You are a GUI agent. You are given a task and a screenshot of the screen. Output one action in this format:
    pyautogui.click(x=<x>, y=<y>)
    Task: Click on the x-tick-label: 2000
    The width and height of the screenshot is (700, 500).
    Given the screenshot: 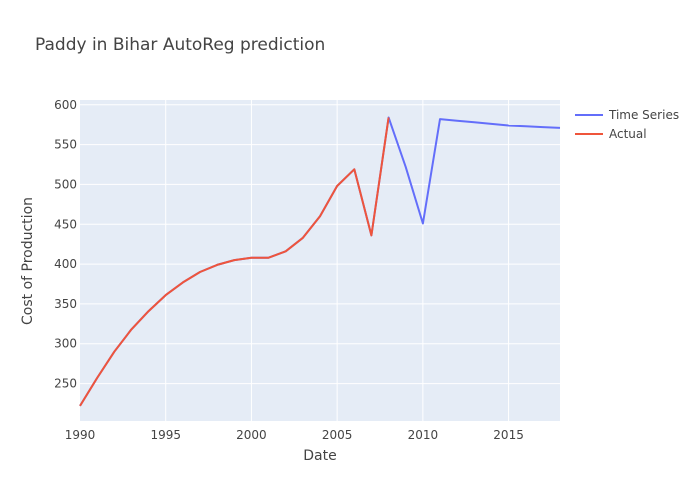 What is the action you would take?
    pyautogui.click(x=251, y=435)
    